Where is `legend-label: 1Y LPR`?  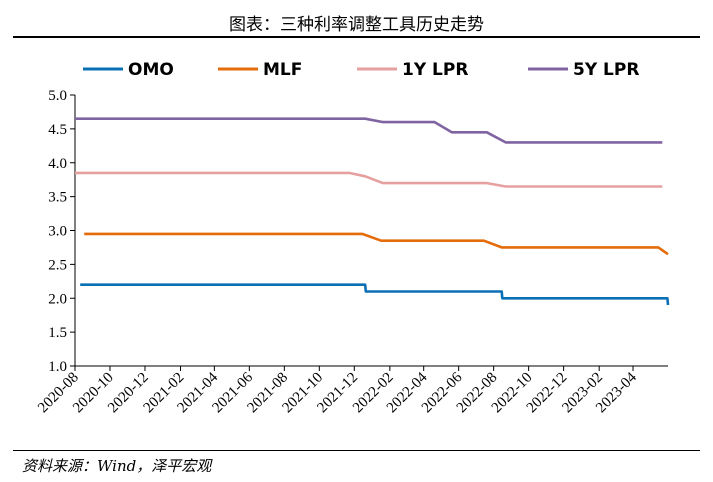 legend-label: 1Y LPR is located at coordinates (435, 70).